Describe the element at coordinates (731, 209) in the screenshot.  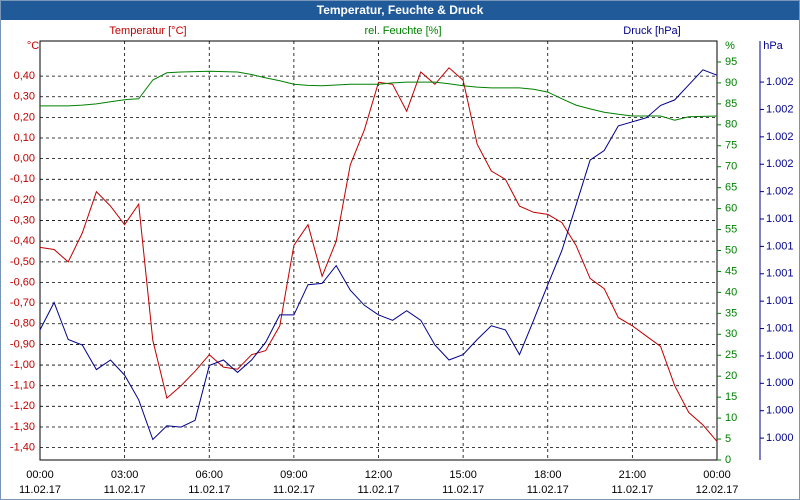
I see `y2-tick-label: 60` at that location.